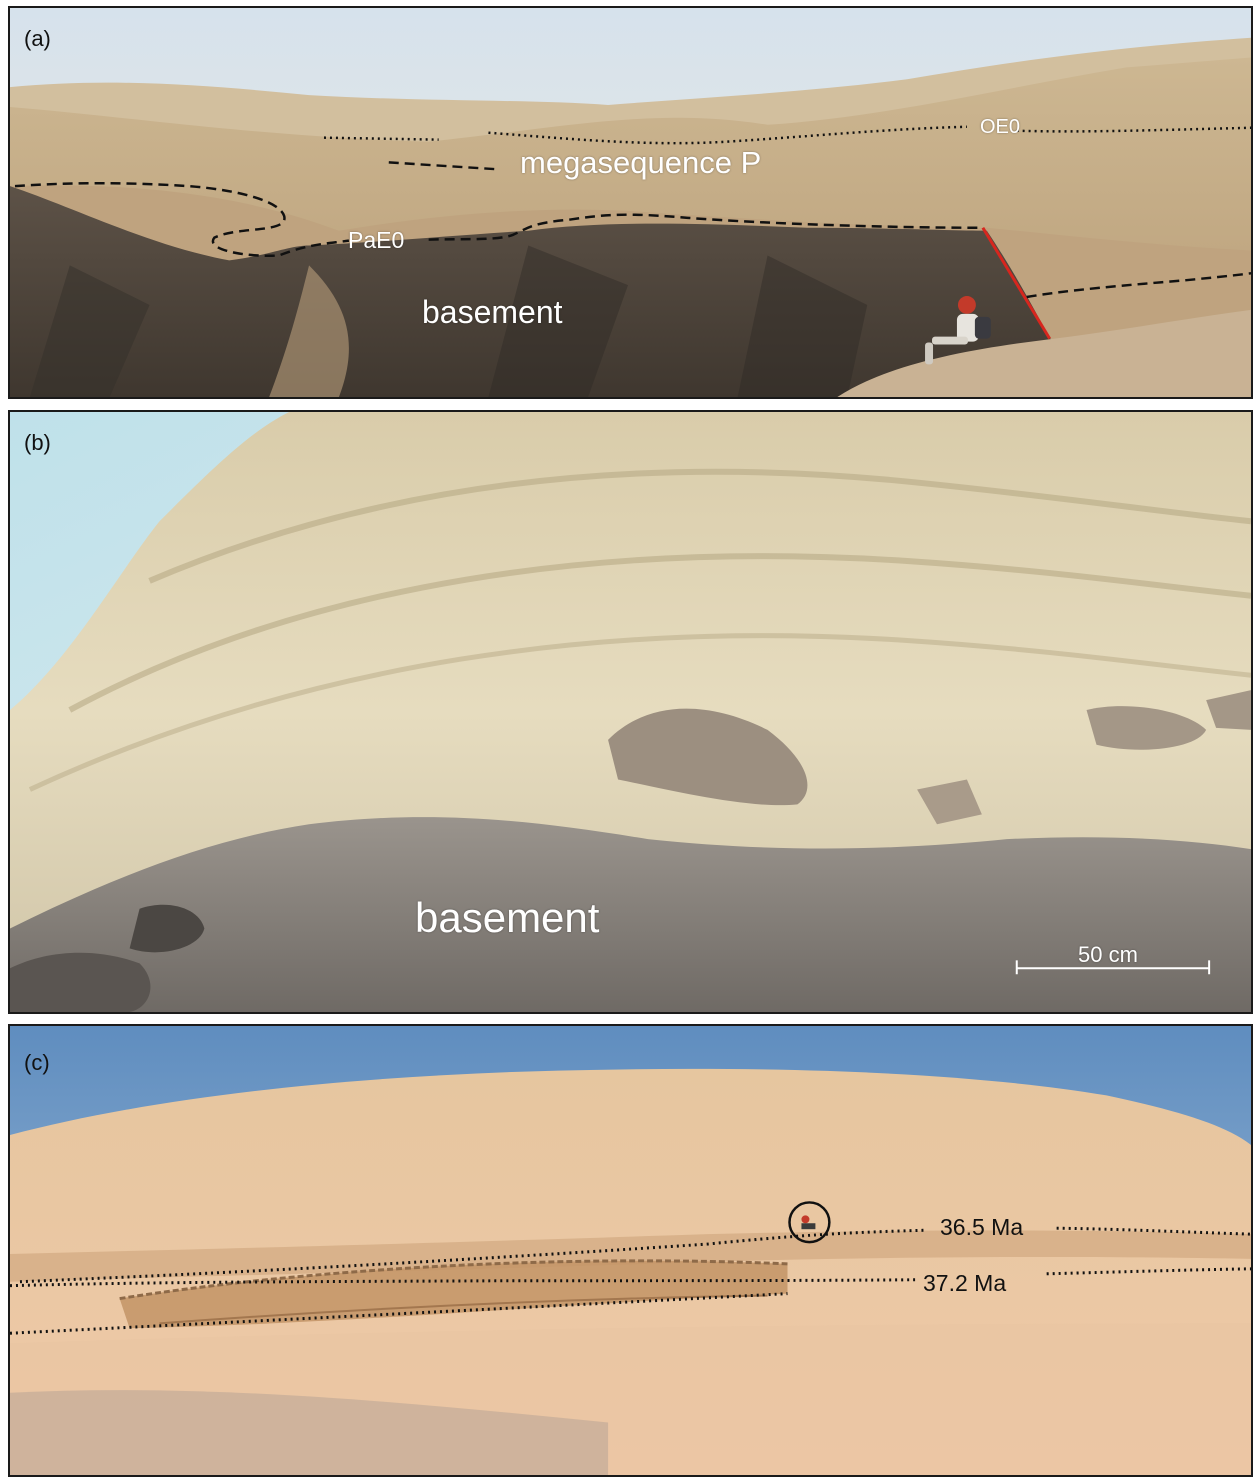  Describe the element at coordinates (37, 1062) in the screenshot. I see `panel-c-letter: (c)` at that location.